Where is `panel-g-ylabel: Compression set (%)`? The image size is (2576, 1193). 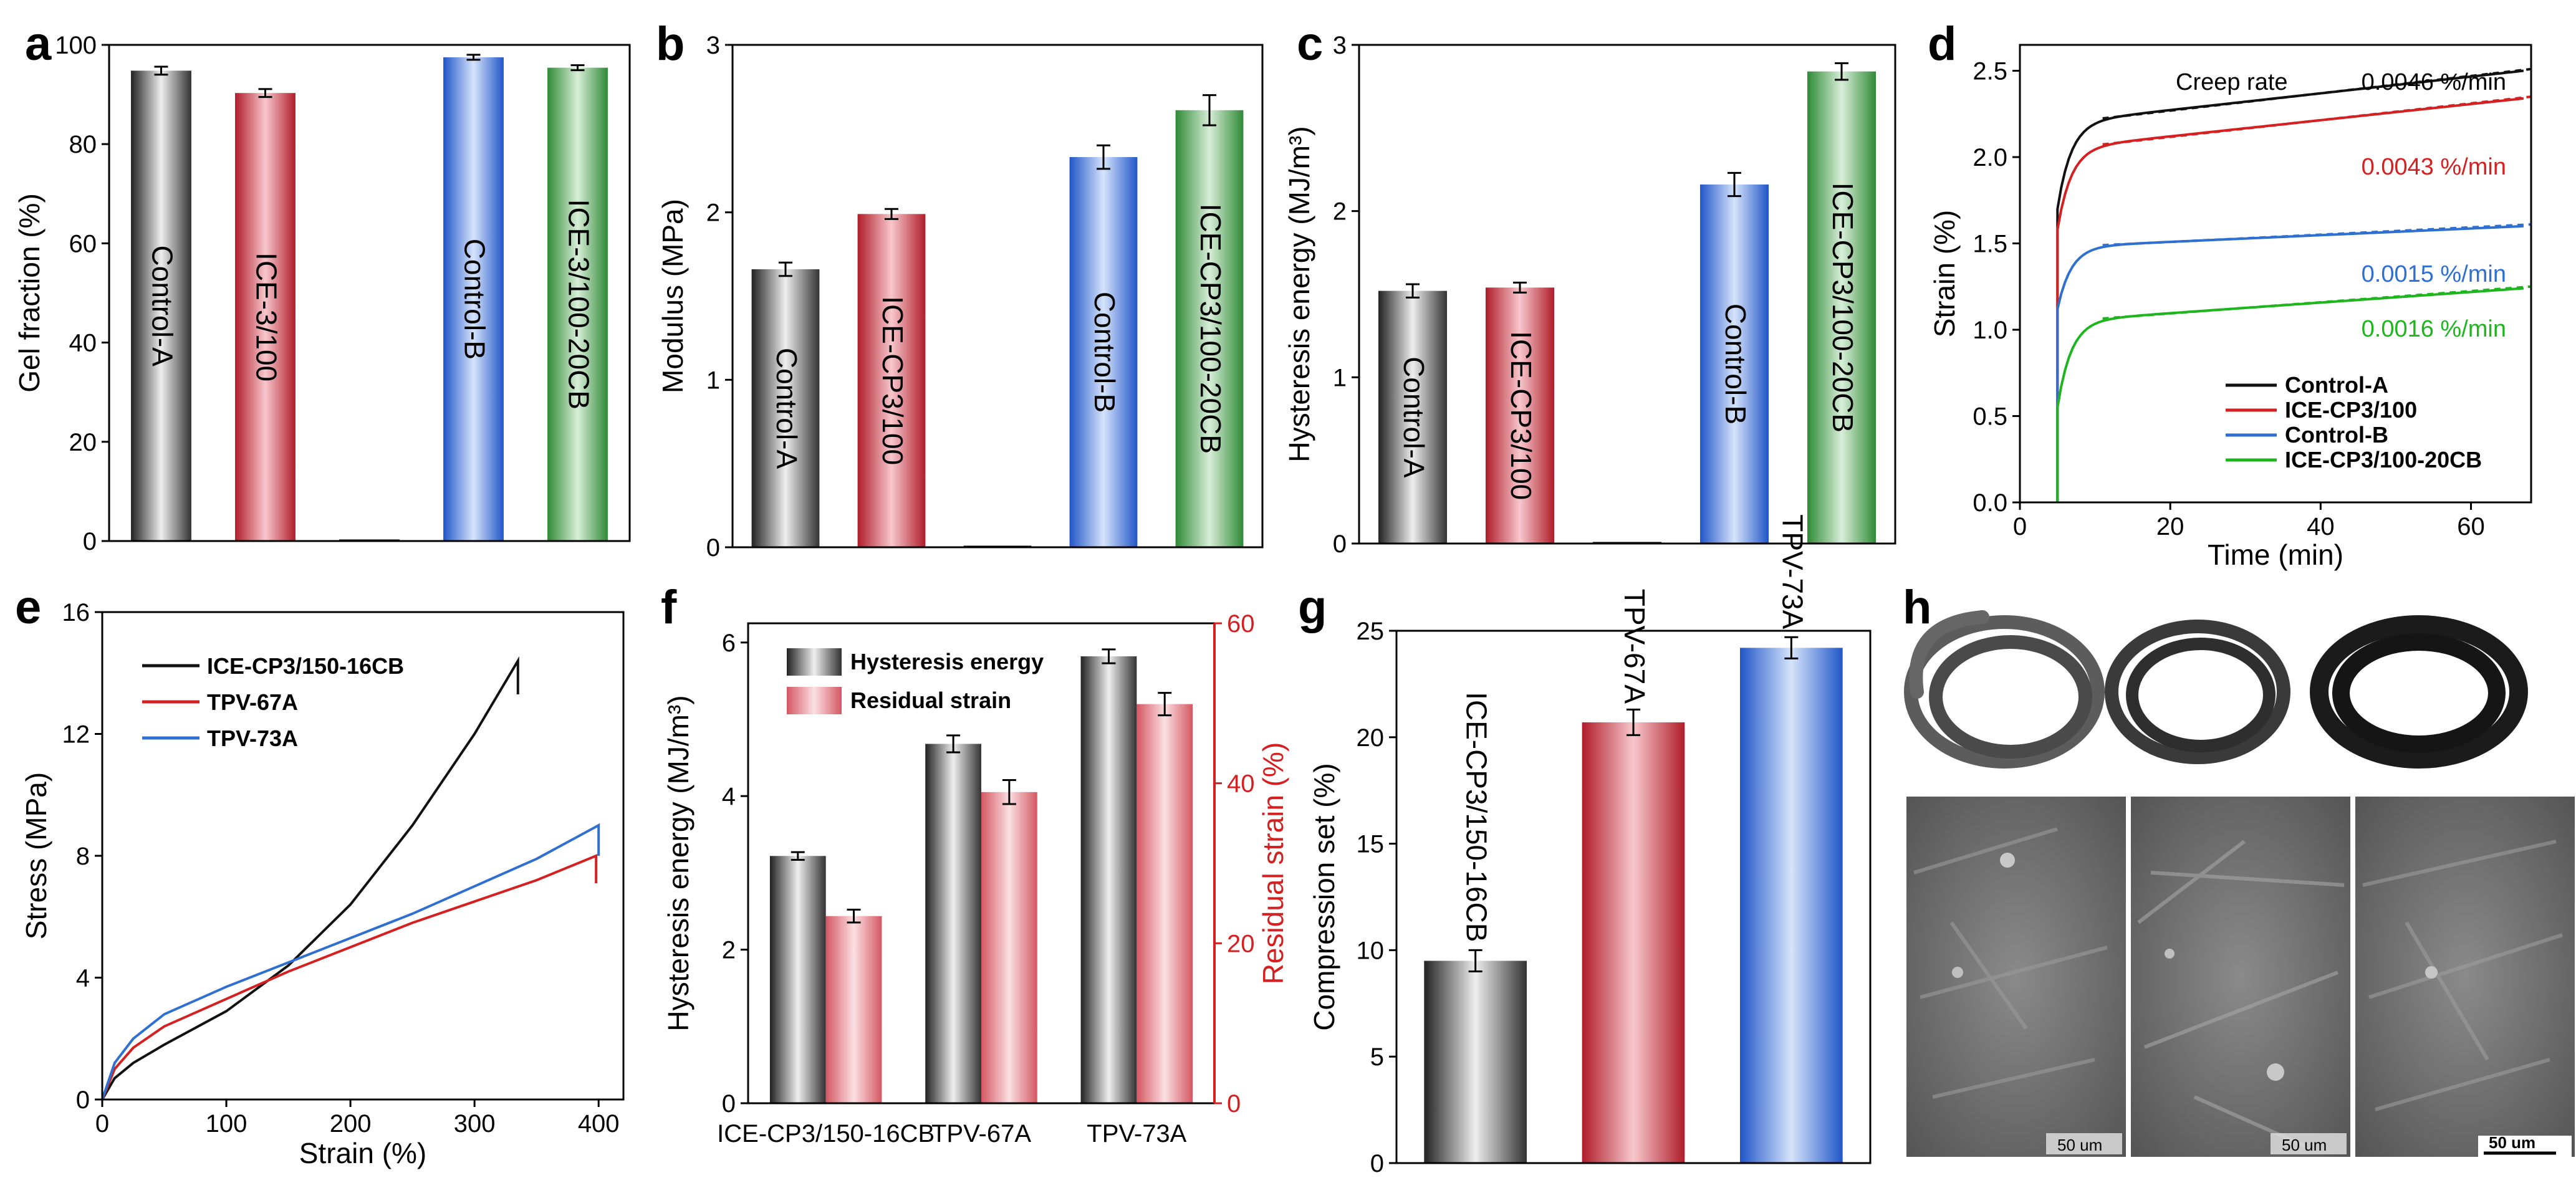 panel-g-ylabel: Compression set (%) is located at coordinates (1324, 897).